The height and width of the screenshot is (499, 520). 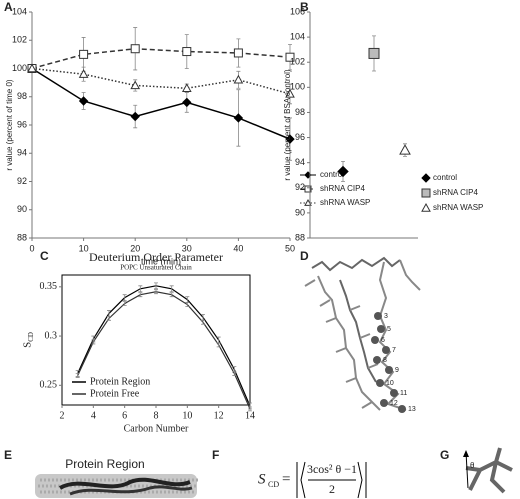 I want to click on x-tick-label: 4, so click(x=93, y=415).